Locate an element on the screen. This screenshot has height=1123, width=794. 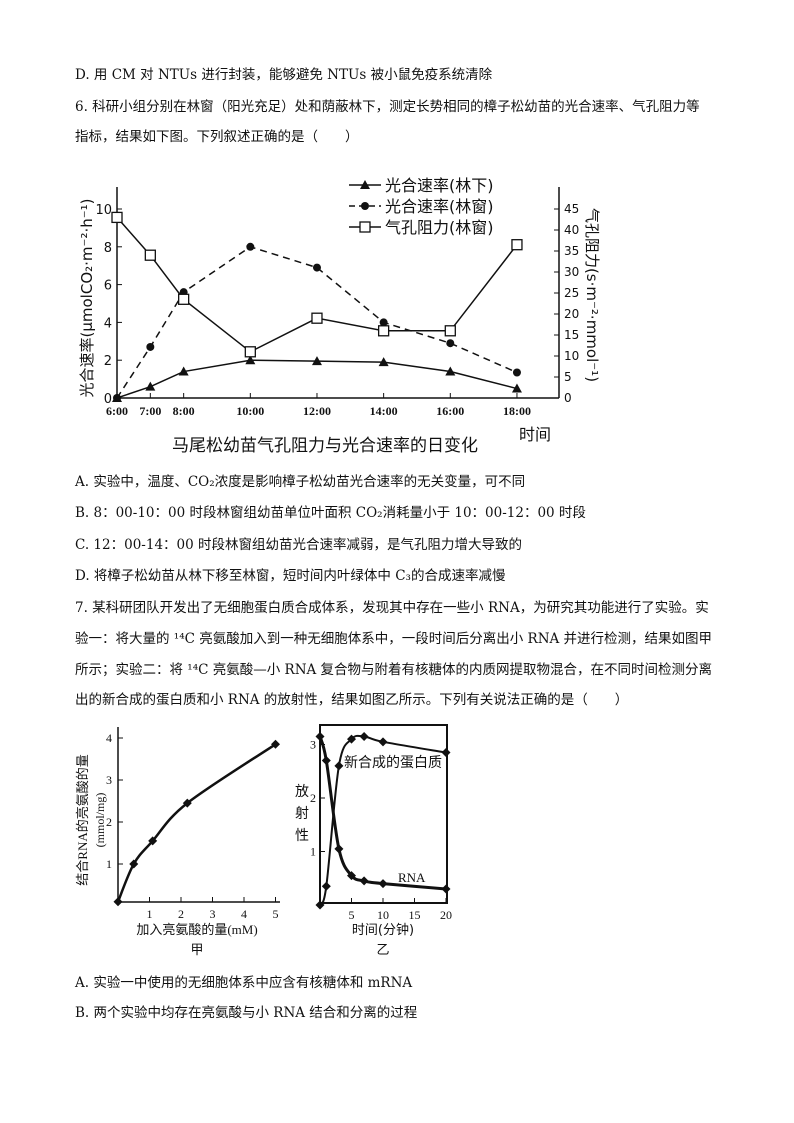
legend-label: 气孔阻力(林窗) is located at coordinates (439, 227).